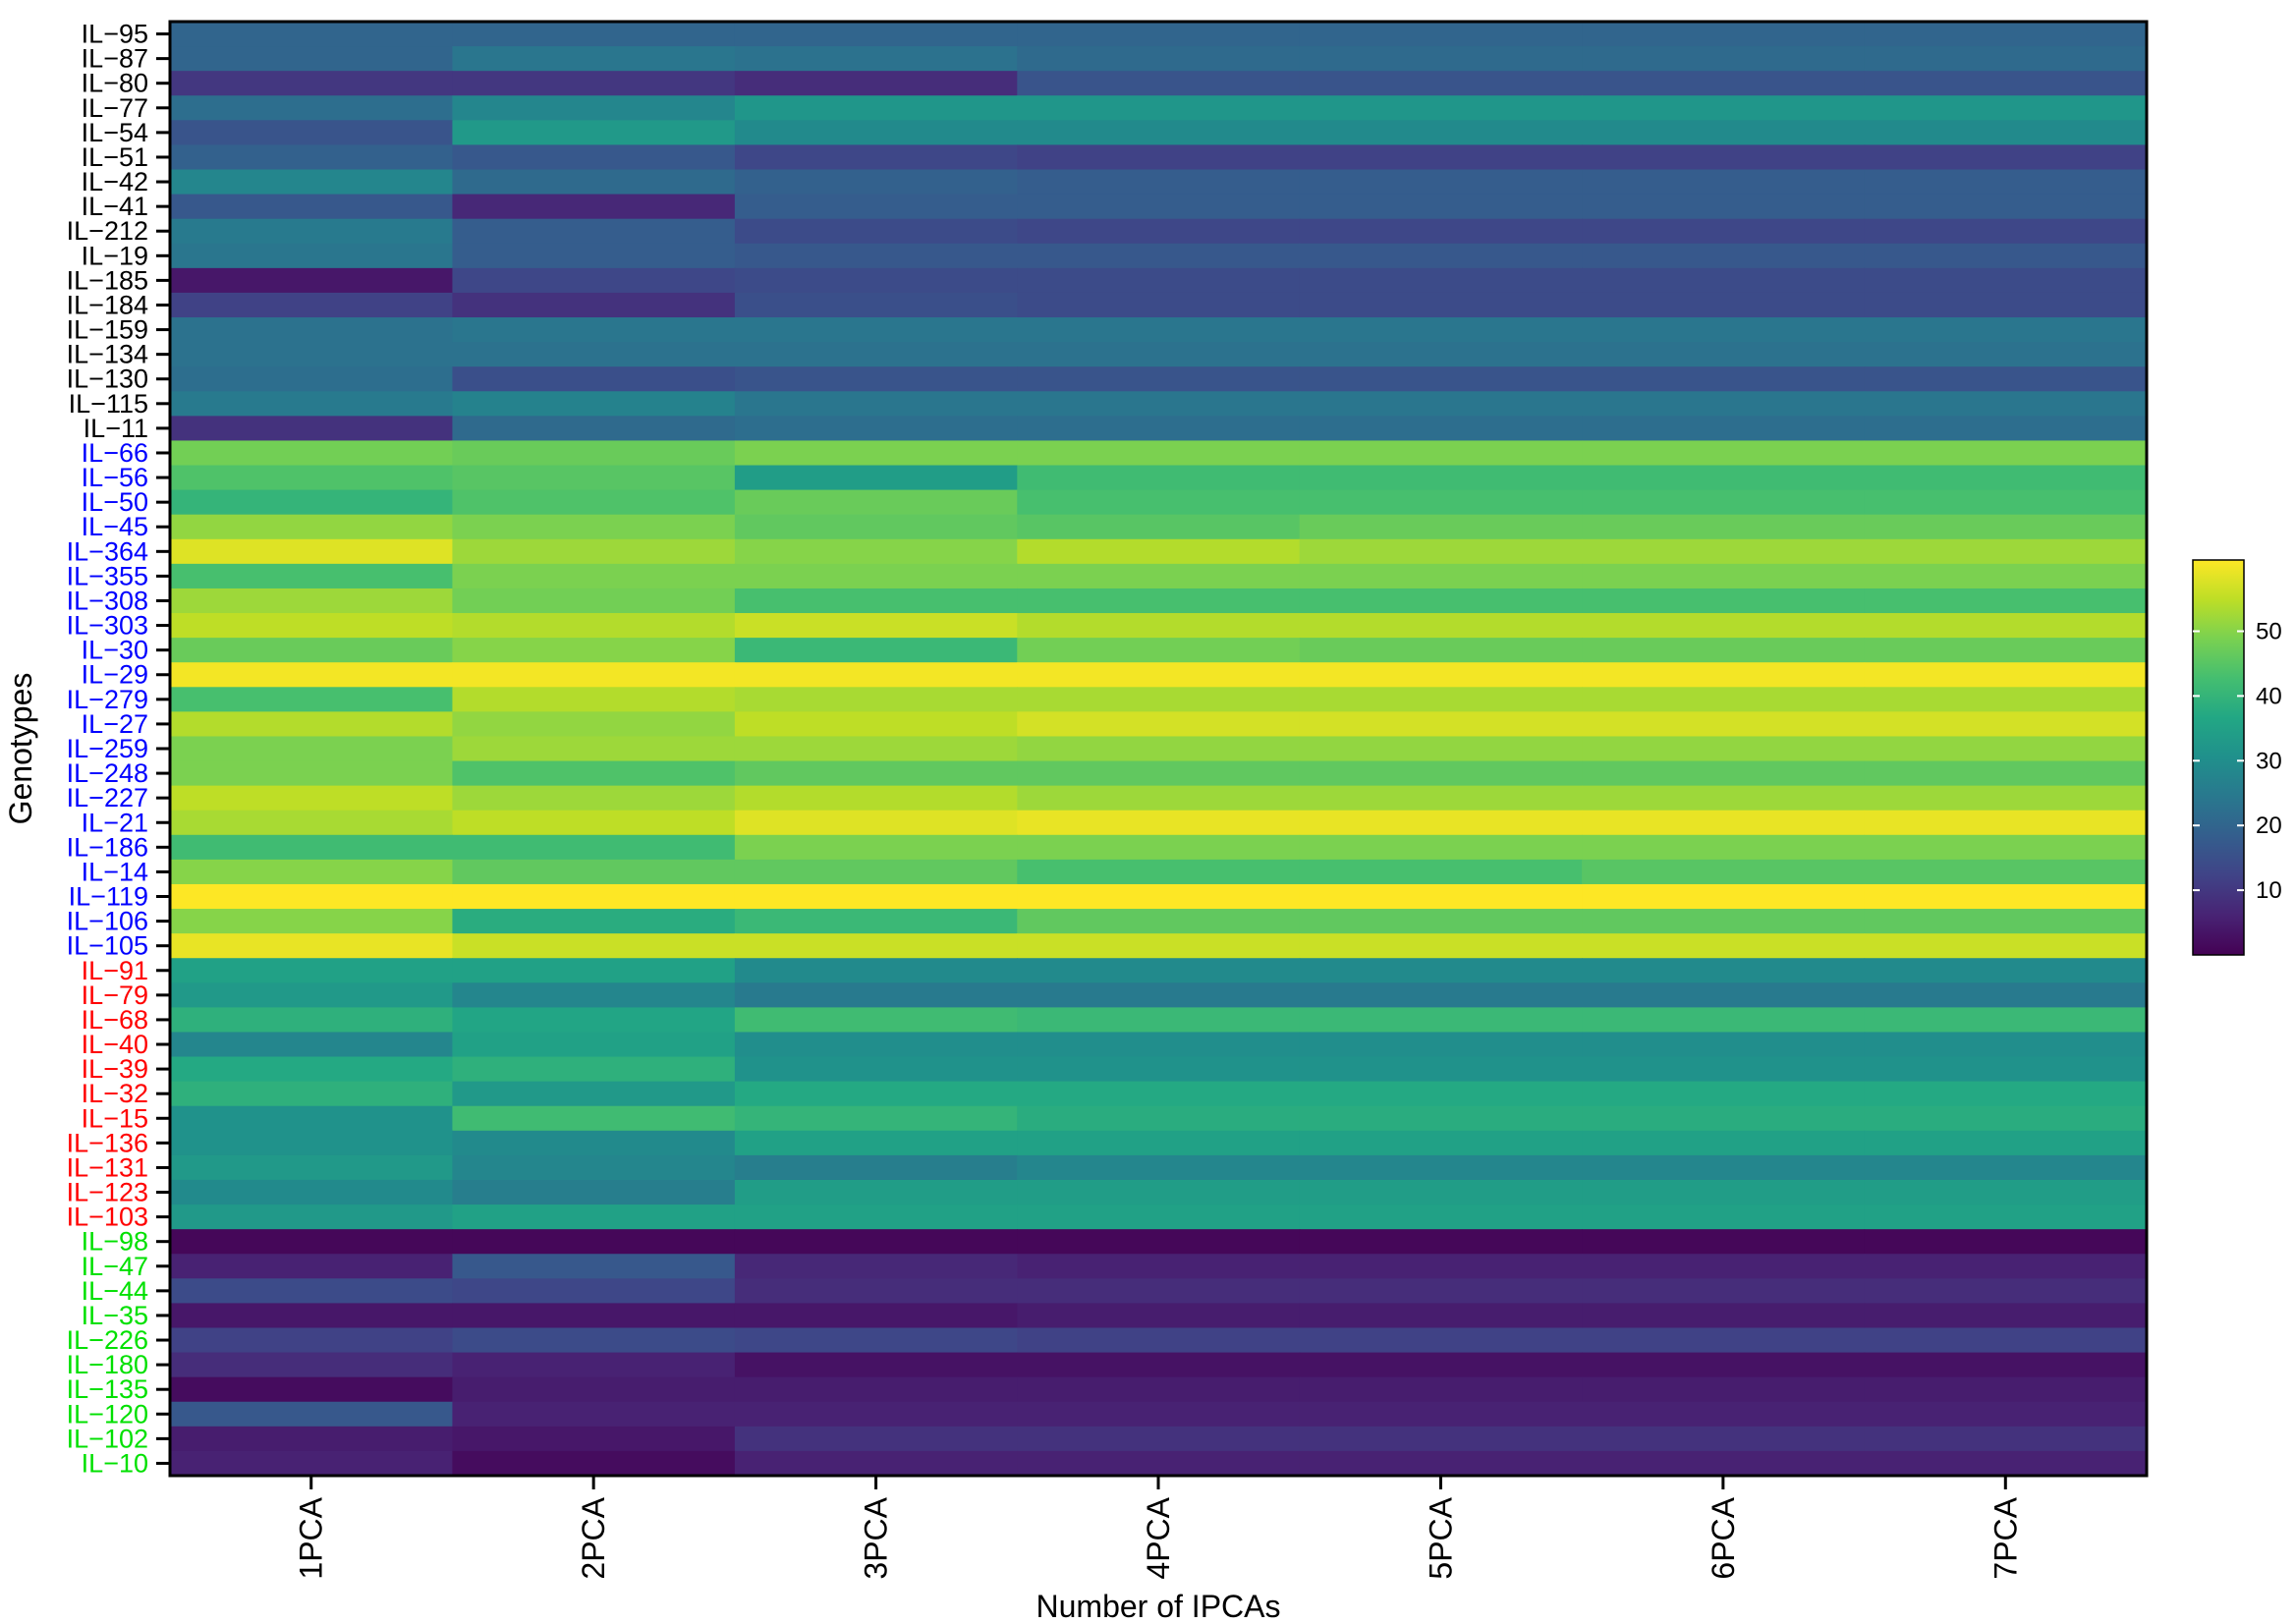 This screenshot has height=1624, width=2296. What do you see at coordinates (115, 502) in the screenshot?
I see `y-tick-label: IL−50` at bounding box center [115, 502].